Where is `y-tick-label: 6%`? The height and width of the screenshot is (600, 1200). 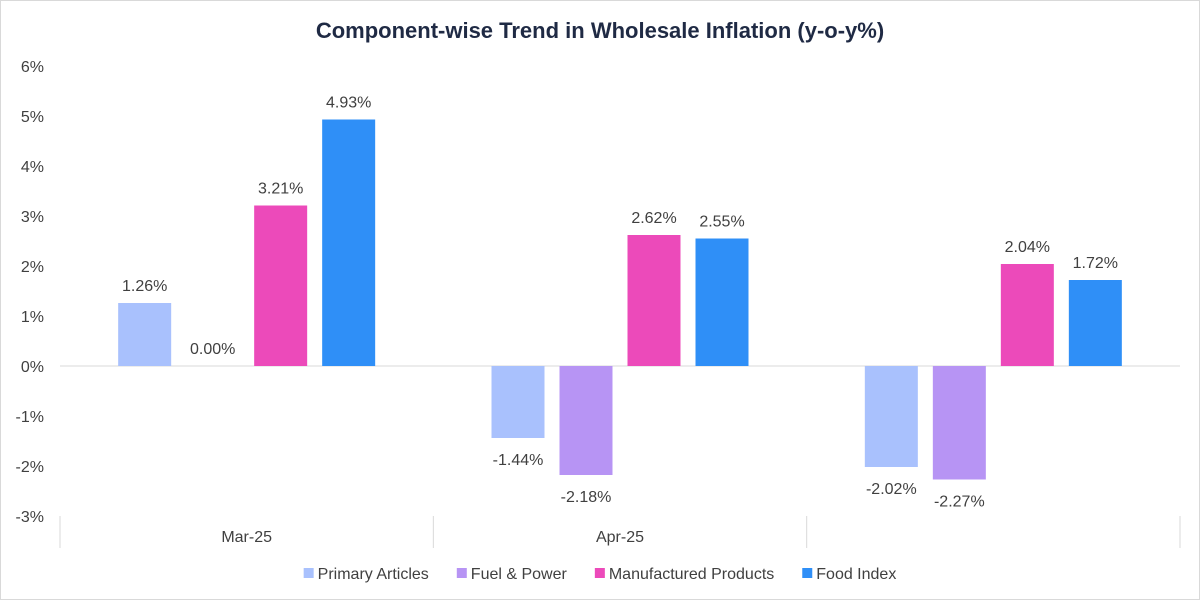
y-tick-label: 6% is located at coordinates (32, 67).